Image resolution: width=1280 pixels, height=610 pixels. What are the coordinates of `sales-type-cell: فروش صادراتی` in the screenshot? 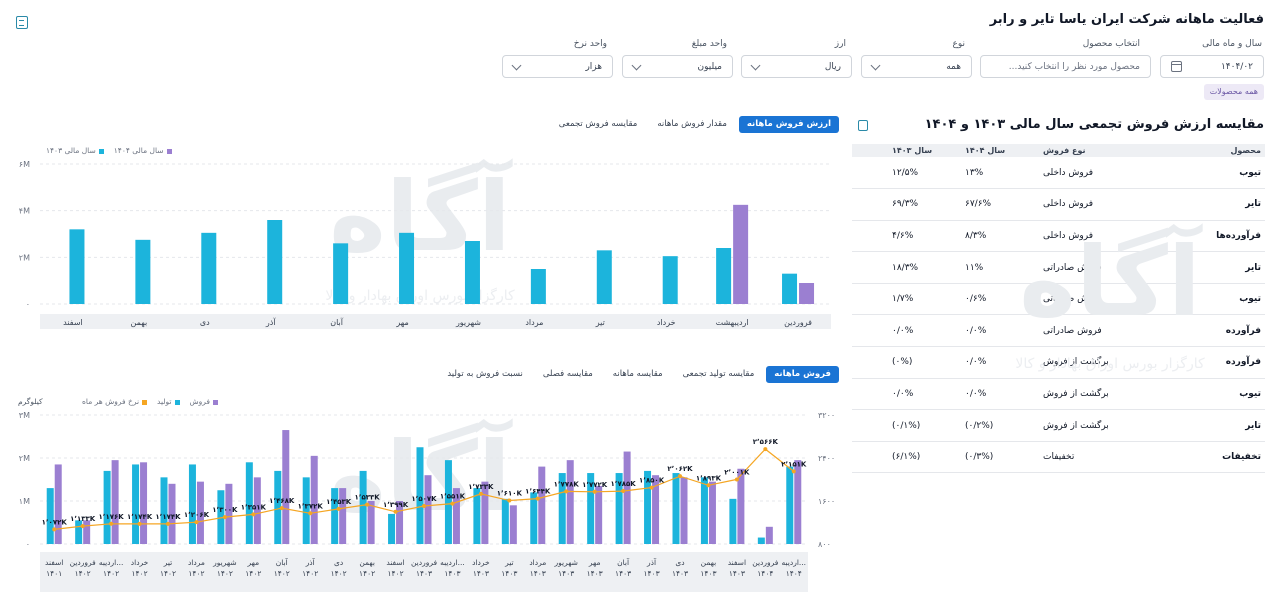 It's located at (1098, 299).